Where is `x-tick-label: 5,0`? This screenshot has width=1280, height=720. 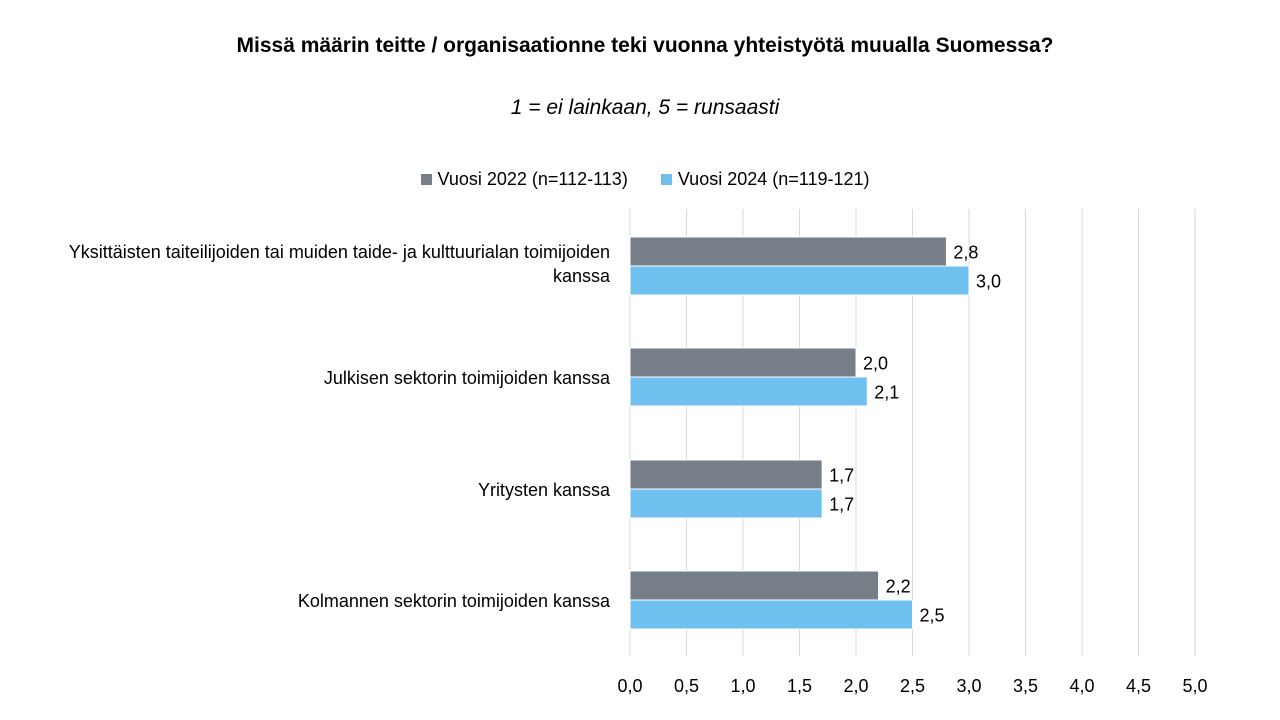
x-tick-label: 5,0 is located at coordinates (1194, 686).